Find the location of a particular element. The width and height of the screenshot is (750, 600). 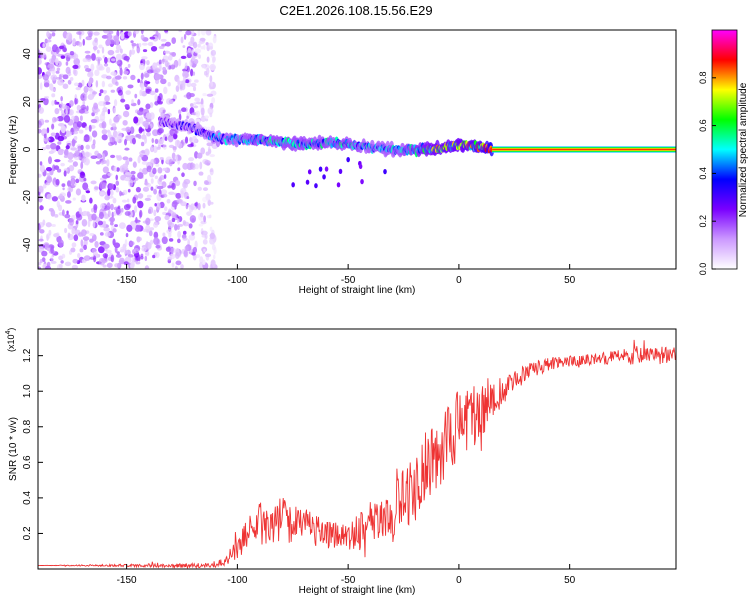

colorbar-tick-label: 0.8 is located at coordinates (703, 78).